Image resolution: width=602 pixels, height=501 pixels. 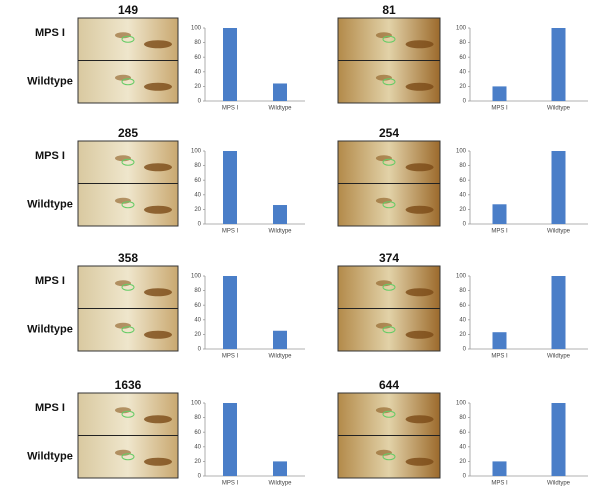 I want to click on spot-label: 1636, so click(x=128, y=385).